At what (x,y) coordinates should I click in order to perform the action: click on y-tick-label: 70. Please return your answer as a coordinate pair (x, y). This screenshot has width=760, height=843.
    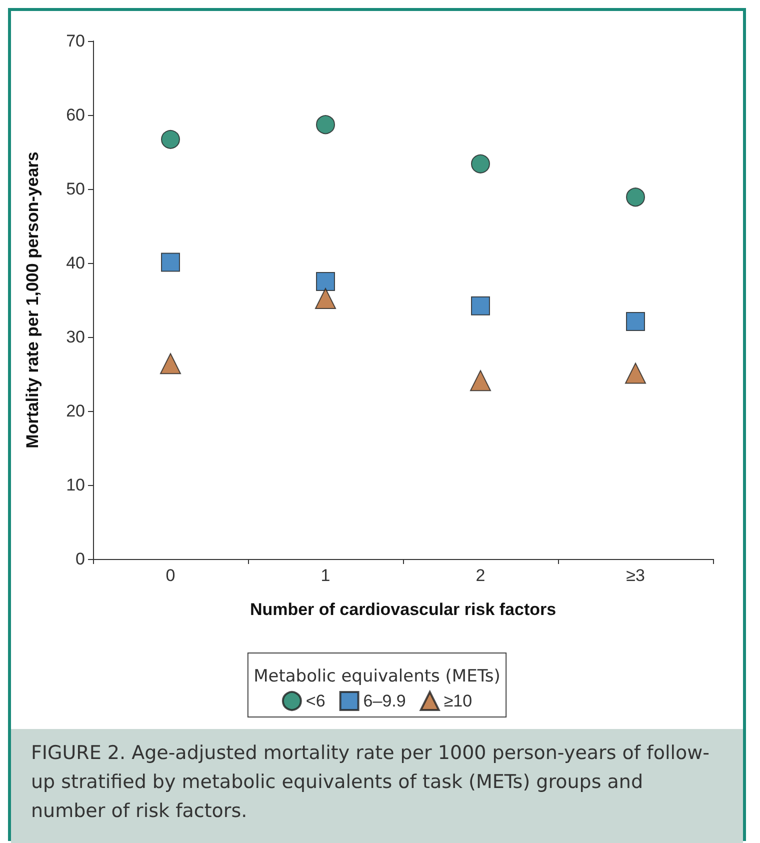
    Looking at the image, I should click on (75, 41).